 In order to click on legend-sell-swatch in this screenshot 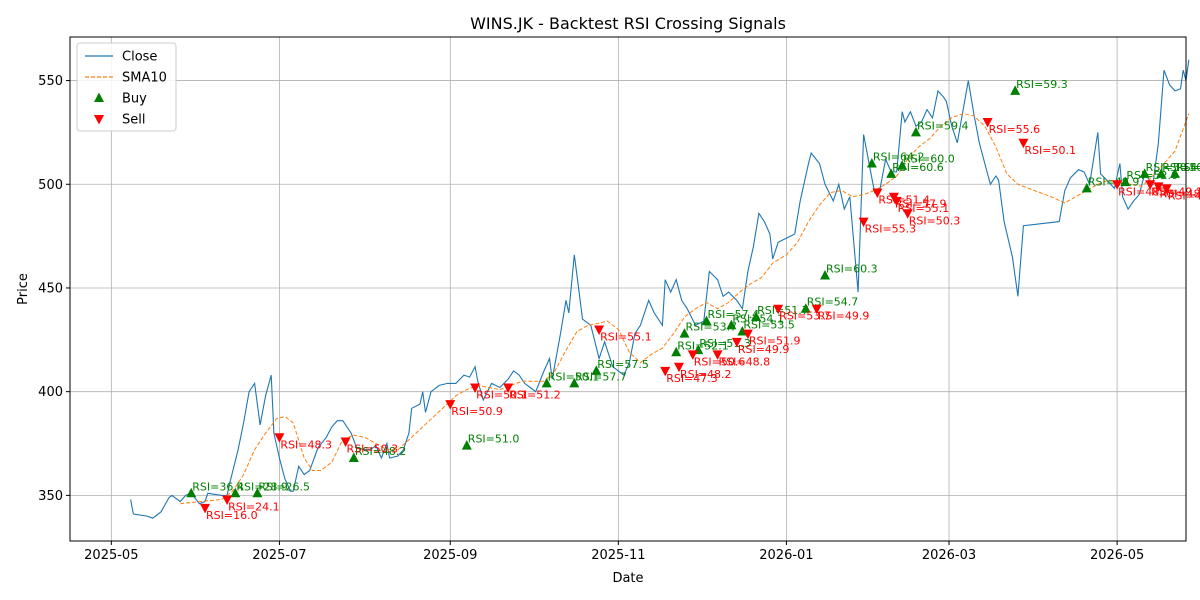, I will do `click(99, 120)`.